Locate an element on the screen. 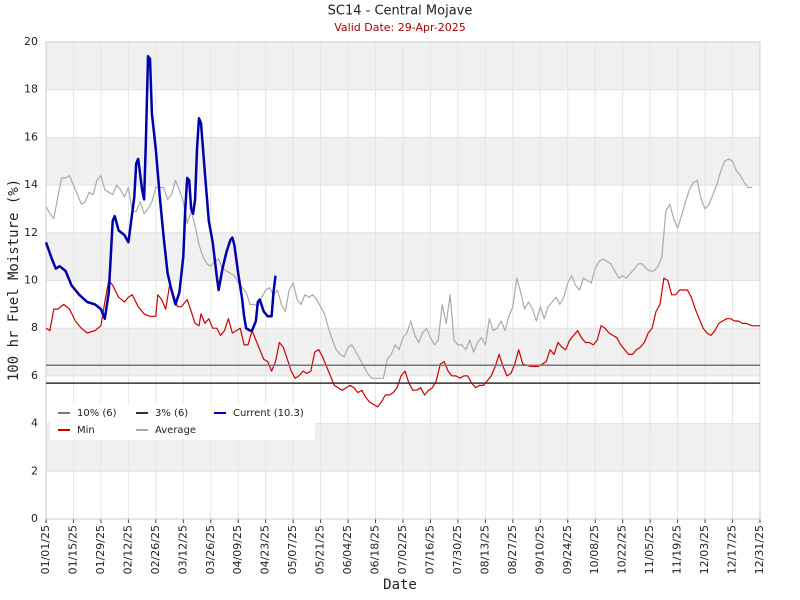  x-tick-label: 04/09/25 is located at coordinates (237, 549).